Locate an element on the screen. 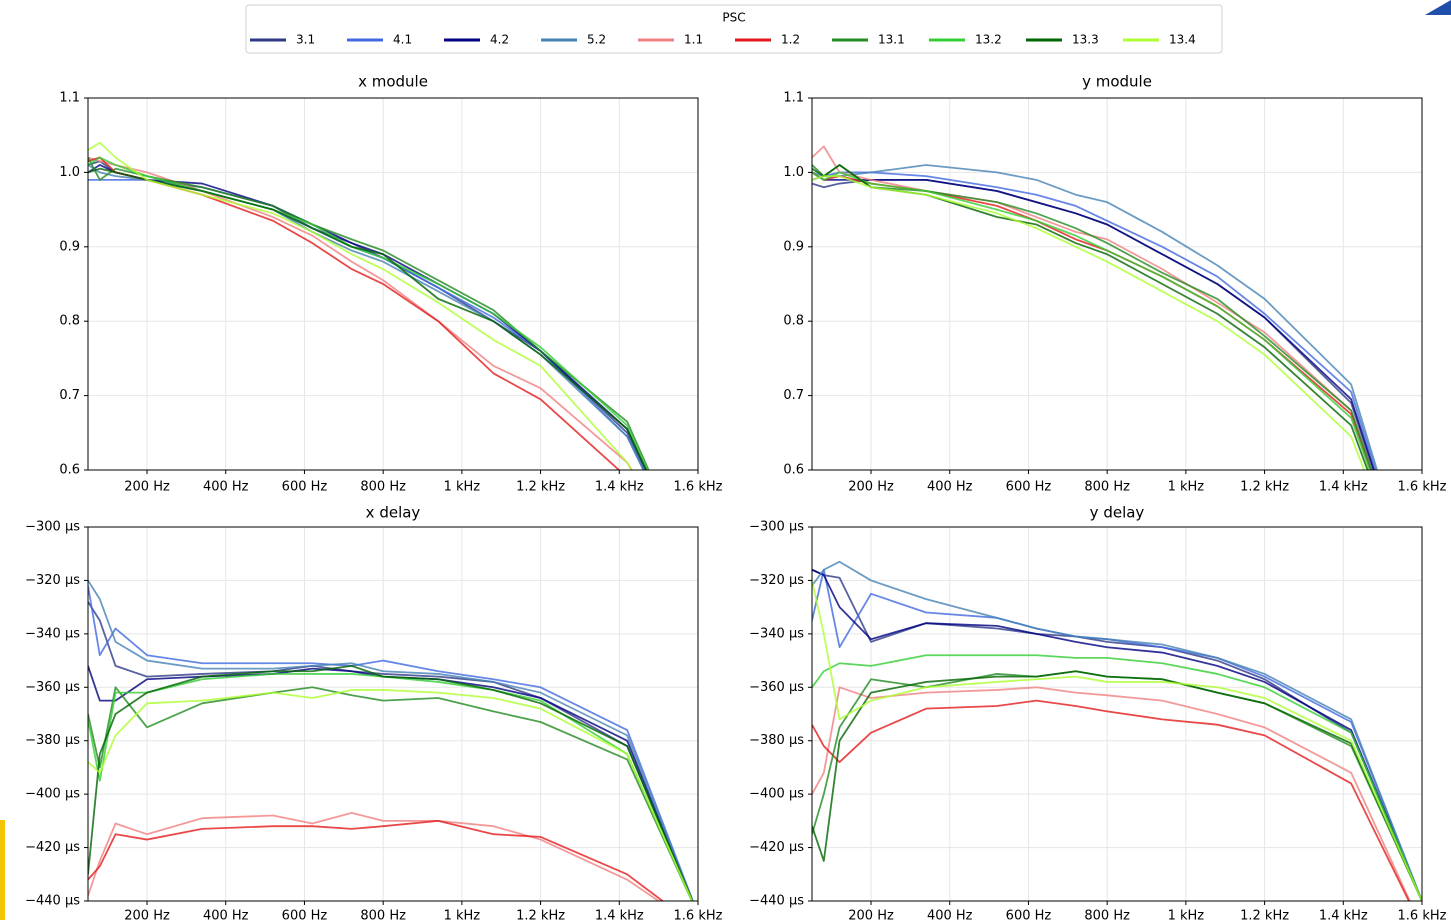  legend-label: 1.1 is located at coordinates (693, 40).